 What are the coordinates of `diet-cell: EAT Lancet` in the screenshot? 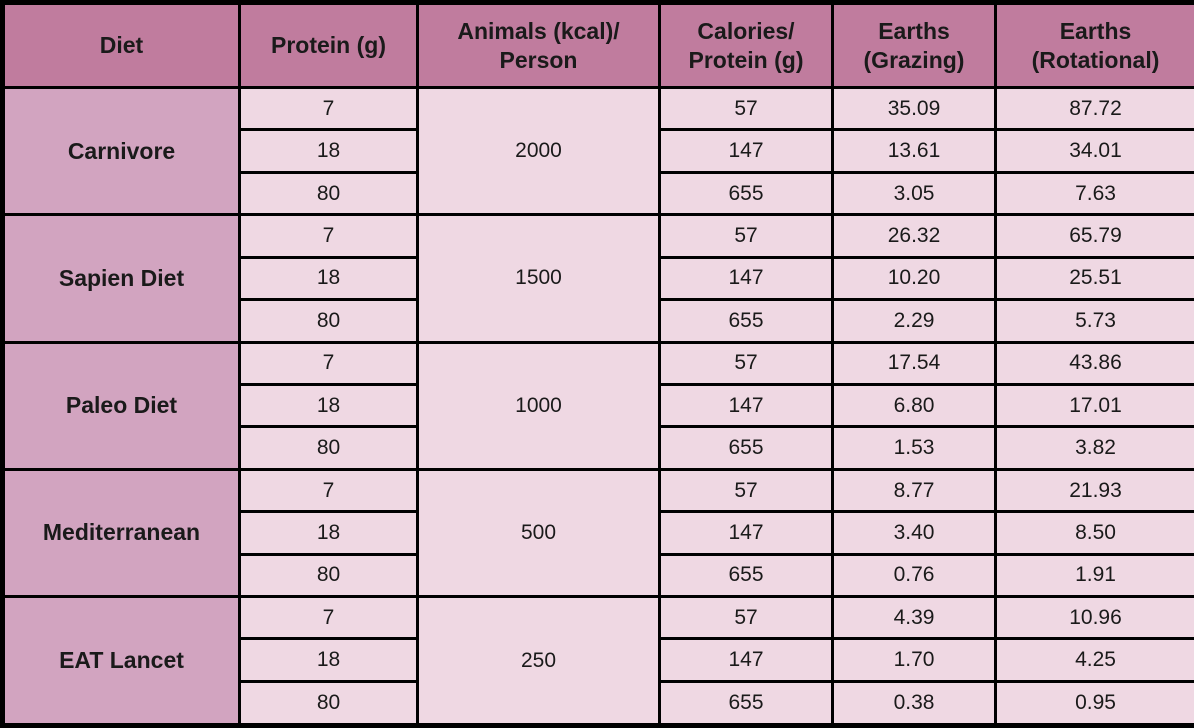 It's located at (121, 661).